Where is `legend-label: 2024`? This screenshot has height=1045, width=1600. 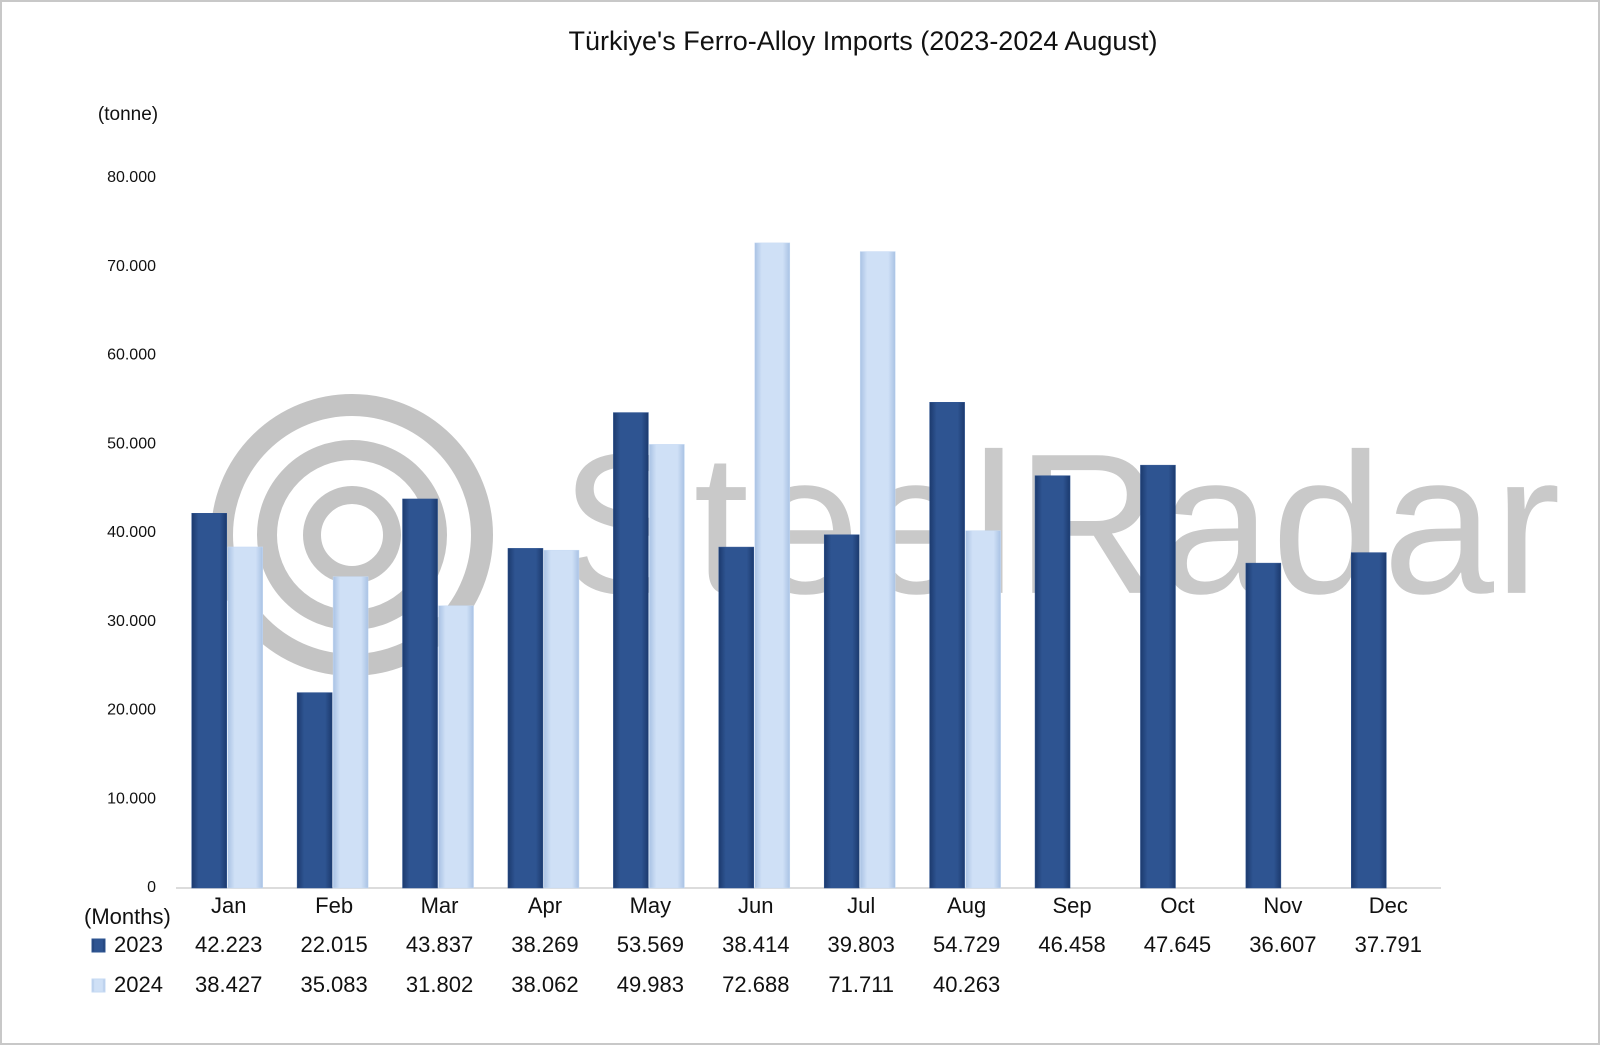
legend-label: 2024 is located at coordinates (138, 984).